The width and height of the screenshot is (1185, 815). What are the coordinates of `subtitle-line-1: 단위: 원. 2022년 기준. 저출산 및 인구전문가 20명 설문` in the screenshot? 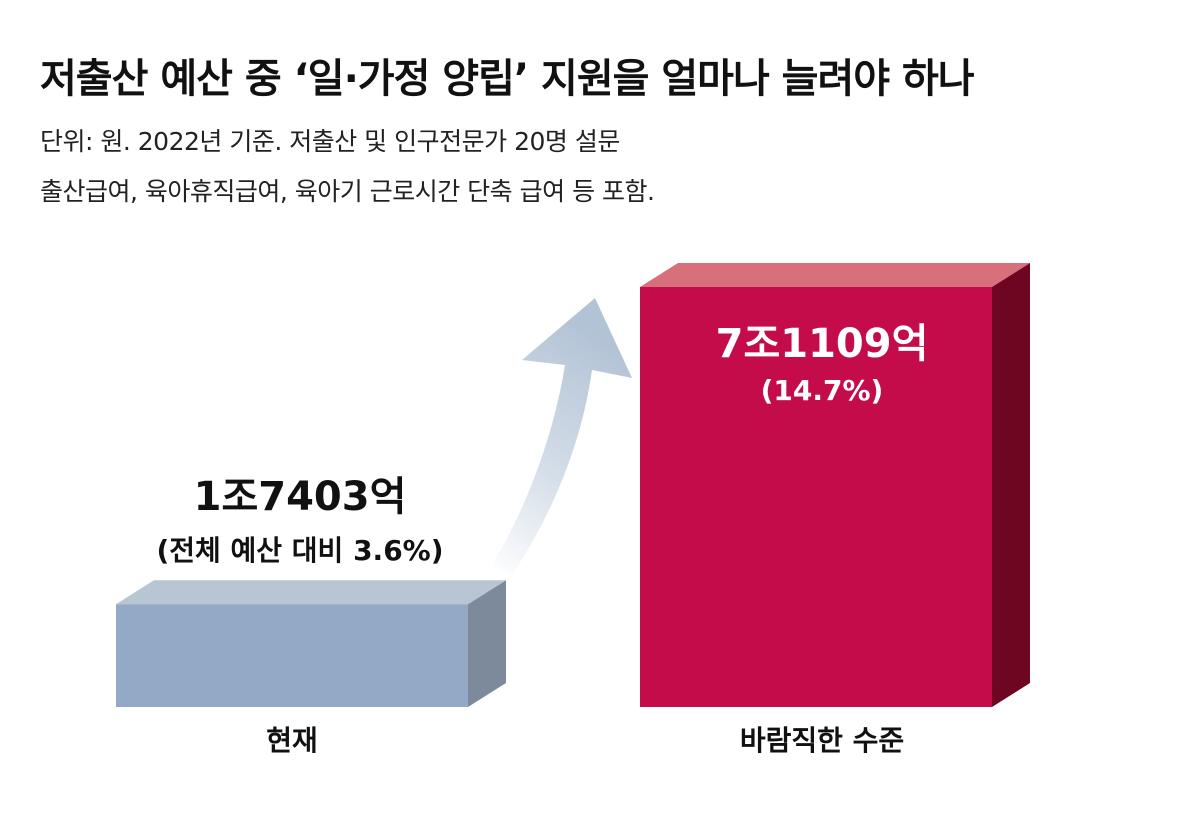 It's located at (330, 141).